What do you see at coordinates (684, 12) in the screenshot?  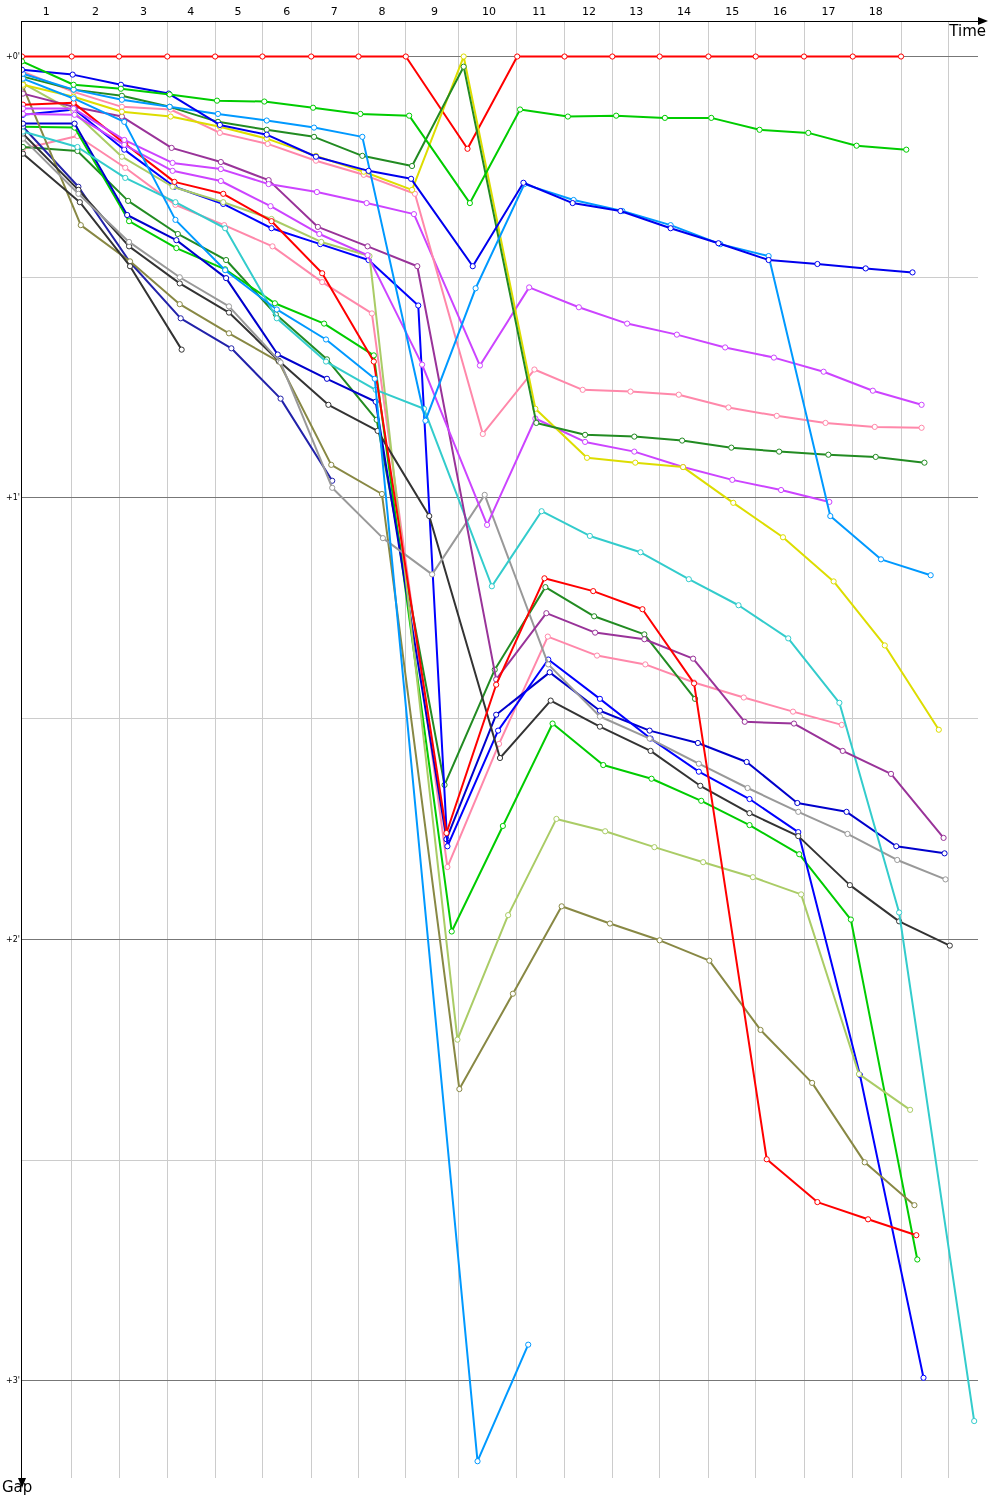 I see `x-tick-label: 14` at bounding box center [684, 12].